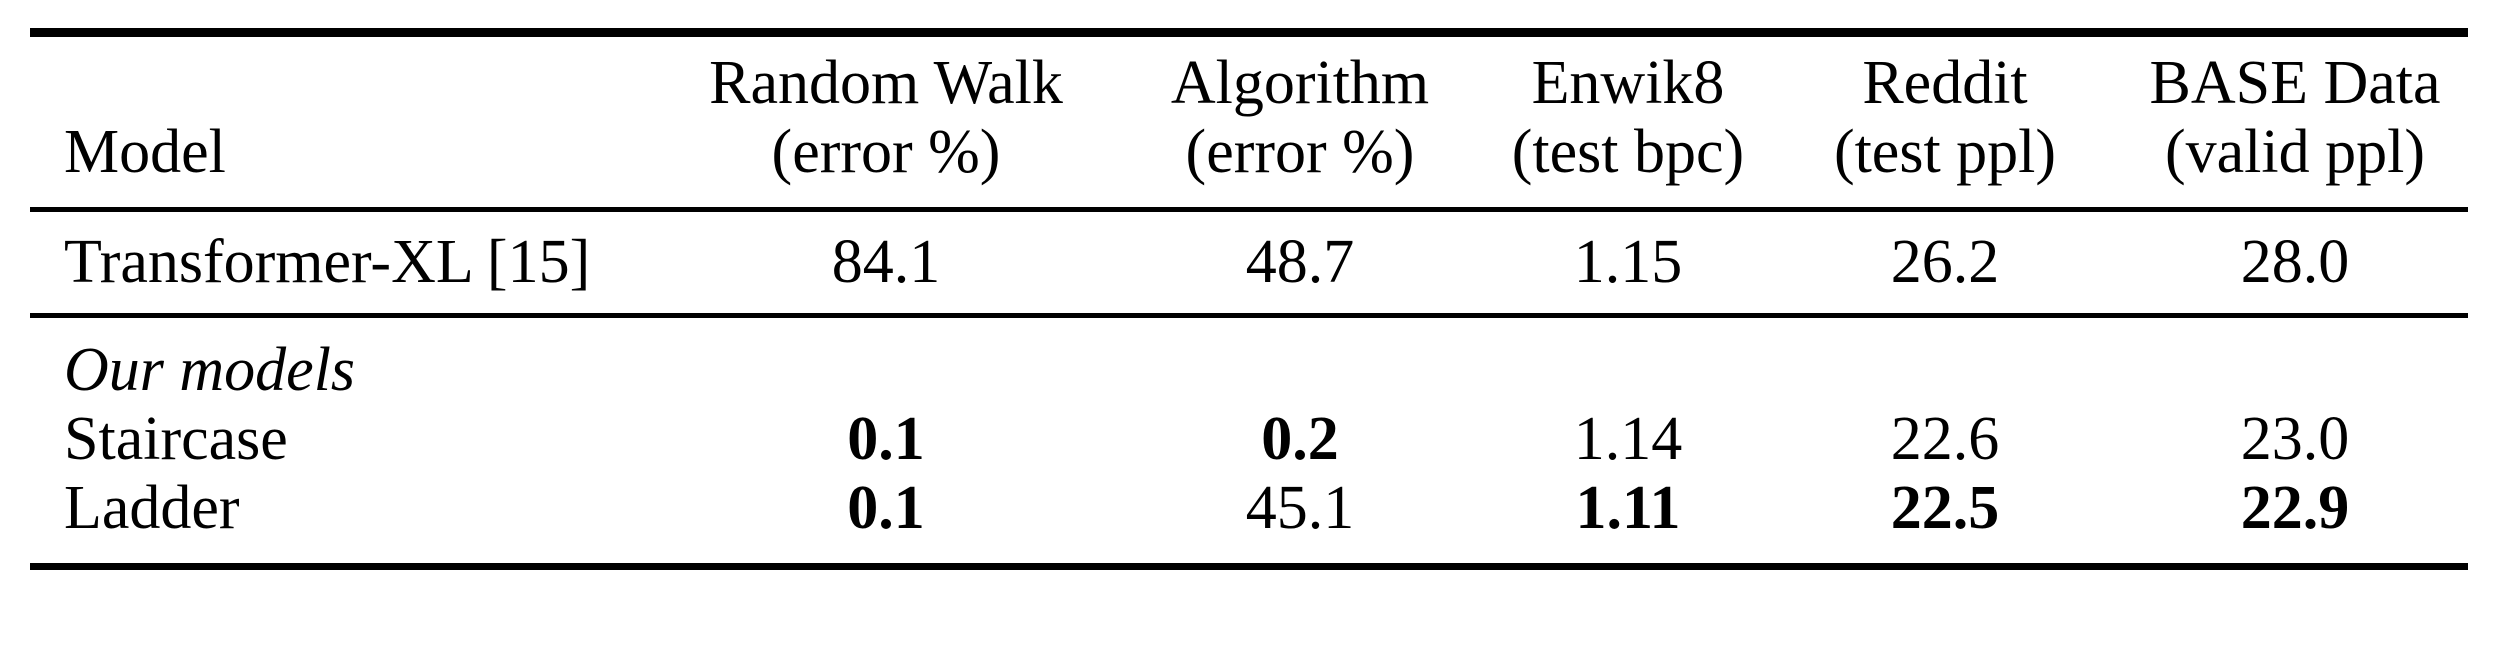 This screenshot has height=648, width=2508. What do you see at coordinates (886, 262) in the screenshot?
I see `cell-transformer-xl-random-walk: 84.1` at bounding box center [886, 262].